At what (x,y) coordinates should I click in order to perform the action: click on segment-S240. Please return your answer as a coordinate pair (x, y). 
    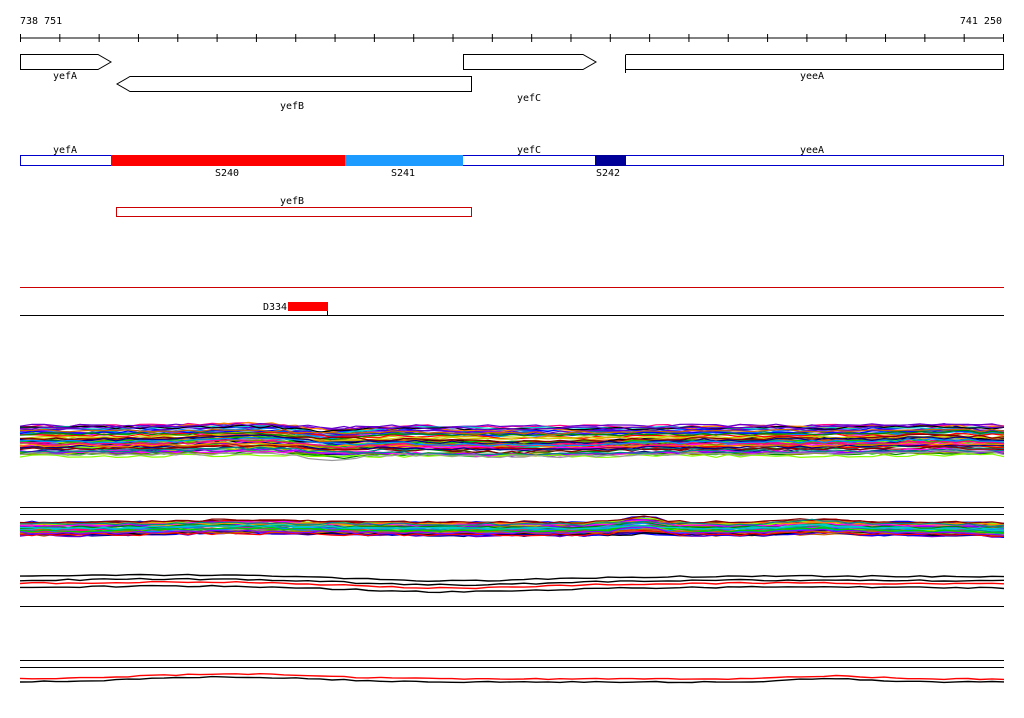
    Looking at the image, I should click on (228, 160).